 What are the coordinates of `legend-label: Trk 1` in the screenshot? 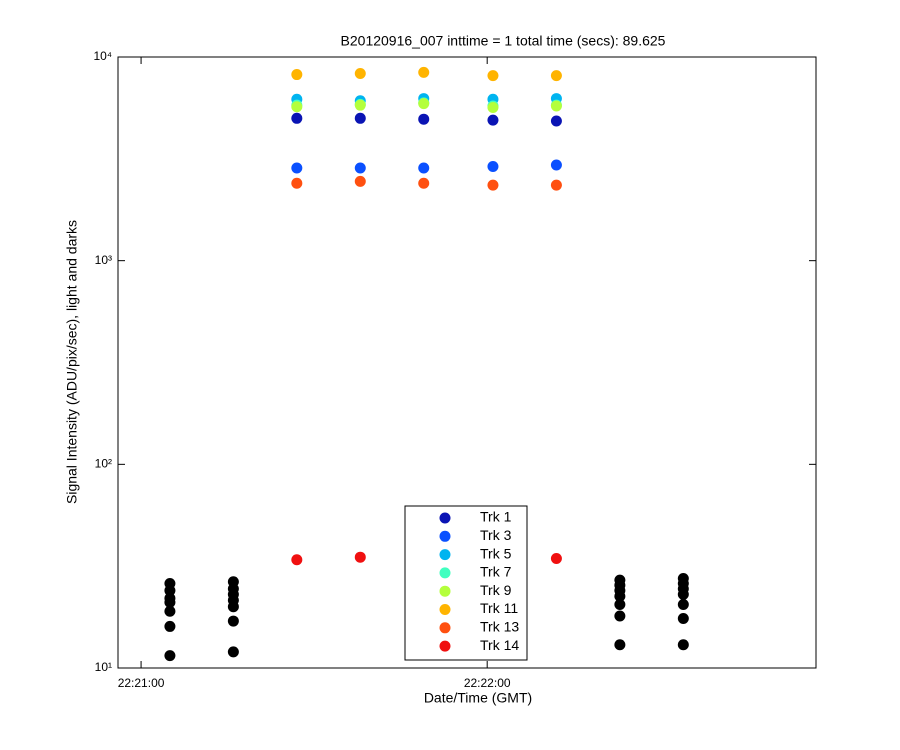 It's located at (496, 517).